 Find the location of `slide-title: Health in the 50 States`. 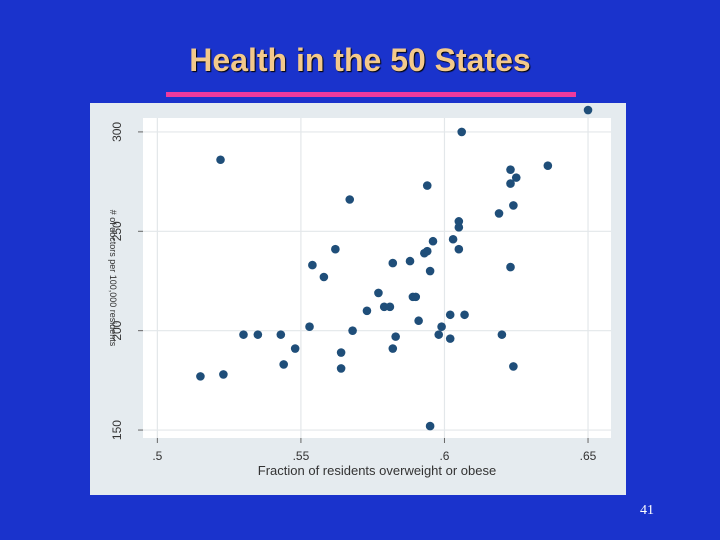

slide-title: Health in the 50 States is located at coordinates (360, 60).